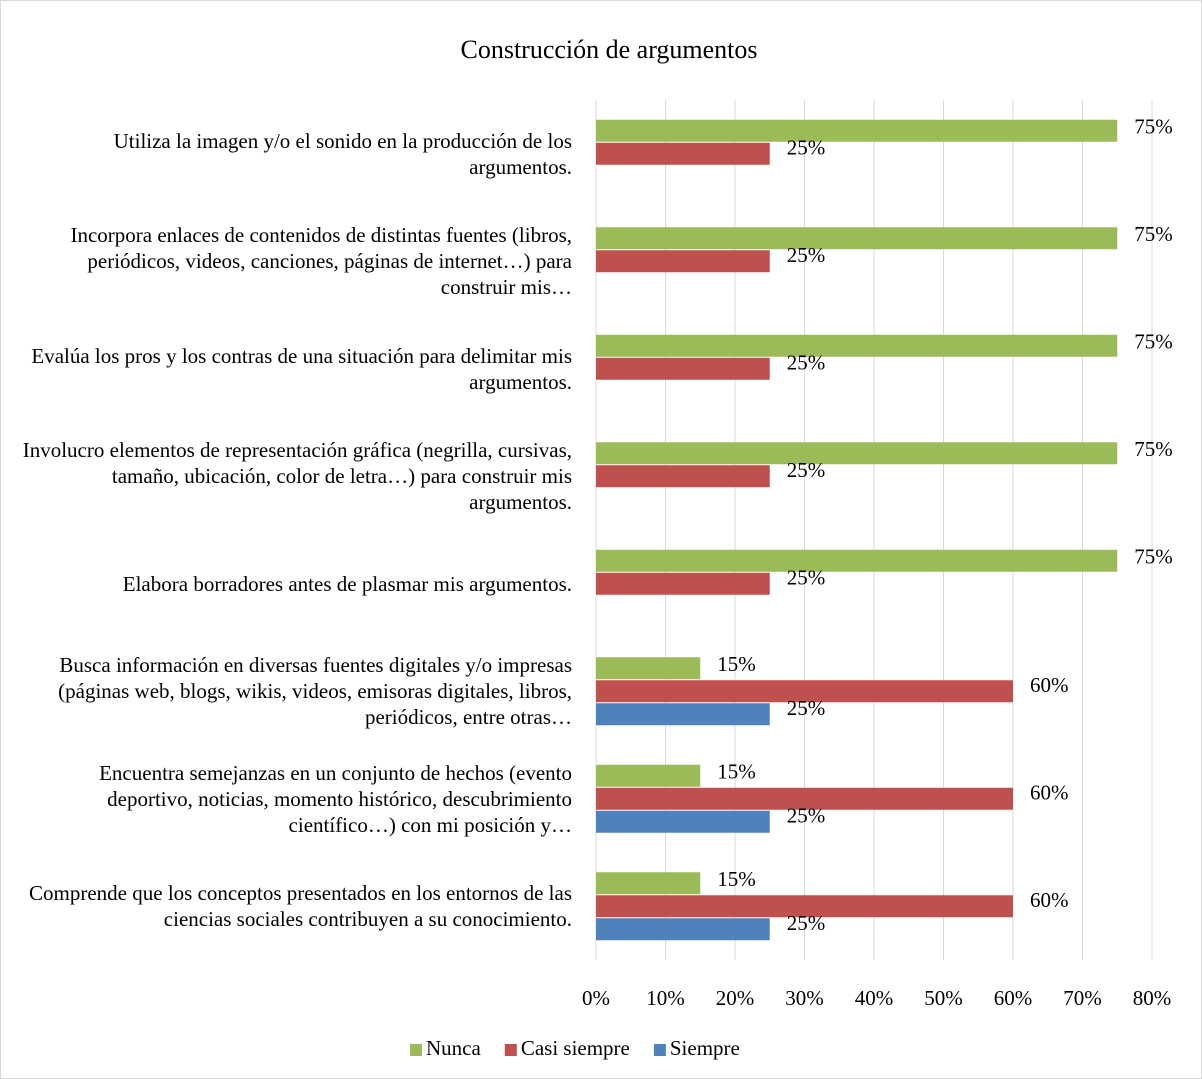  What do you see at coordinates (735, 998) in the screenshot?
I see `x-tick-label: 20%` at bounding box center [735, 998].